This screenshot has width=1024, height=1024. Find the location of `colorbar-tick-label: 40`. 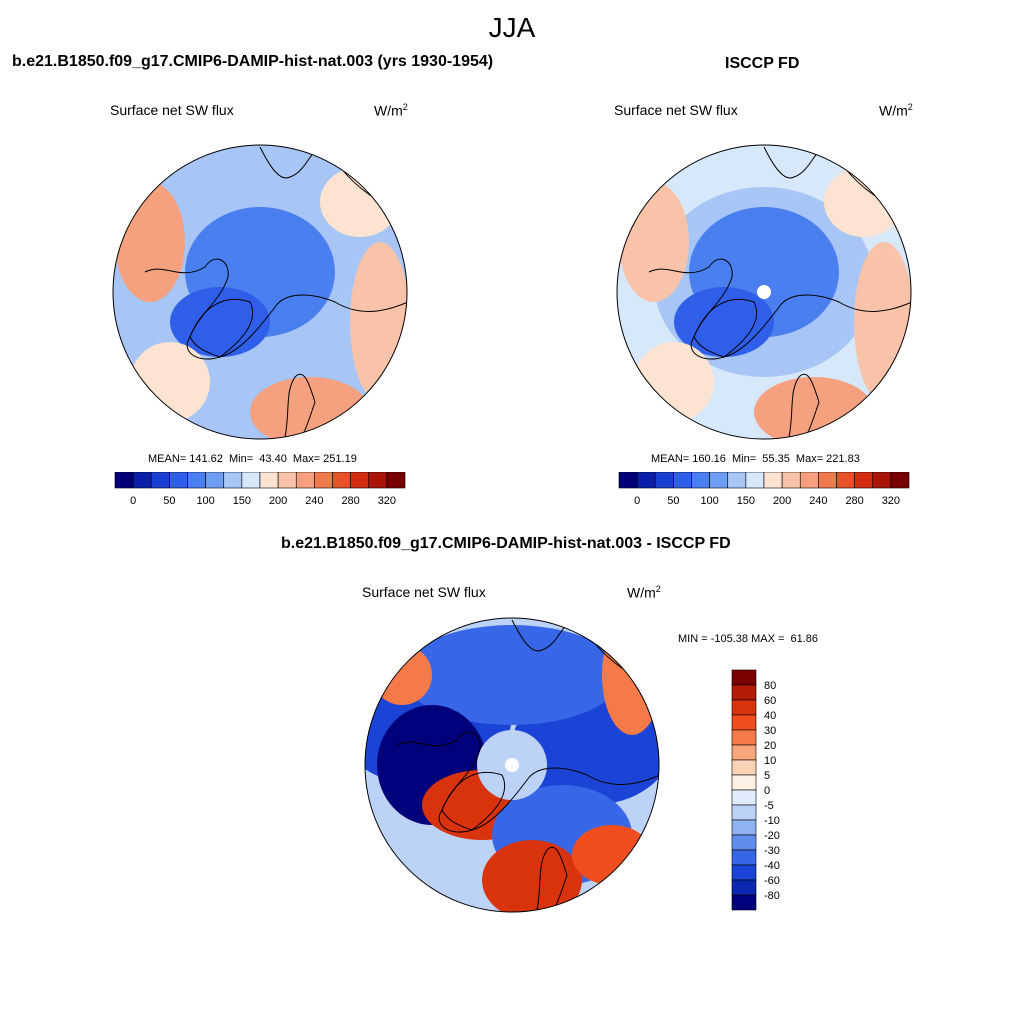

colorbar-tick-label: 40 is located at coordinates (770, 716).